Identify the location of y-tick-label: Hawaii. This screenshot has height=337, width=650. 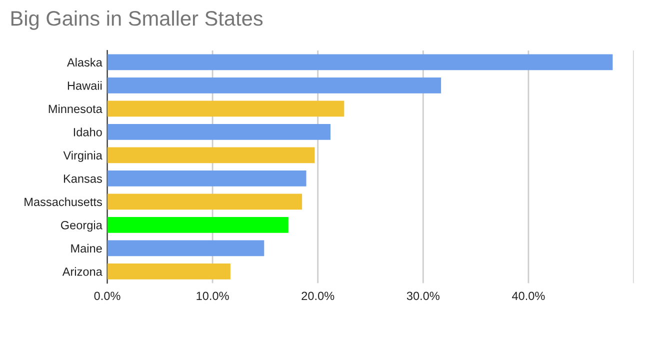
(85, 85).